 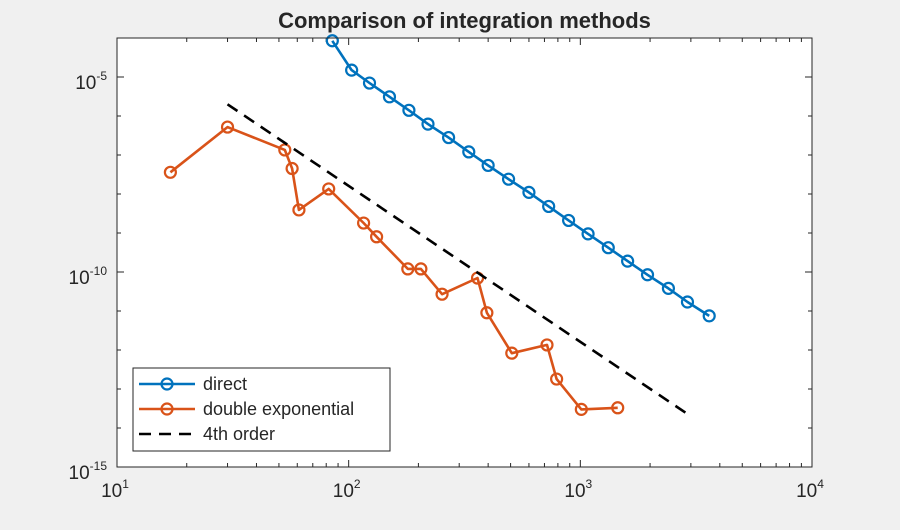 What do you see at coordinates (357, 484) in the screenshot?
I see `x-tick-exponent: 2` at bounding box center [357, 484].